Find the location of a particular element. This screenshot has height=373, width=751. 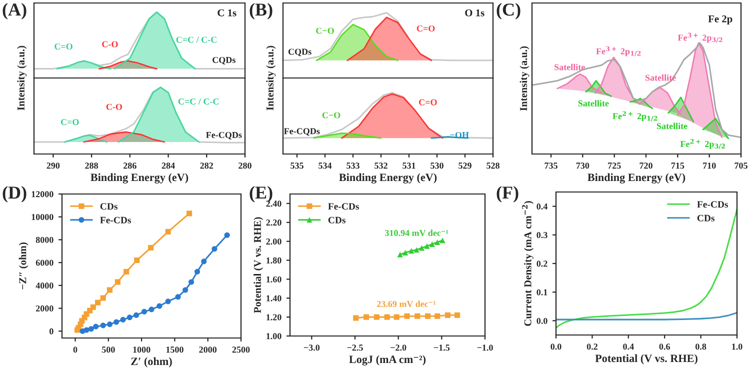

x-tick-label: −1.0 is located at coordinates (485, 347).